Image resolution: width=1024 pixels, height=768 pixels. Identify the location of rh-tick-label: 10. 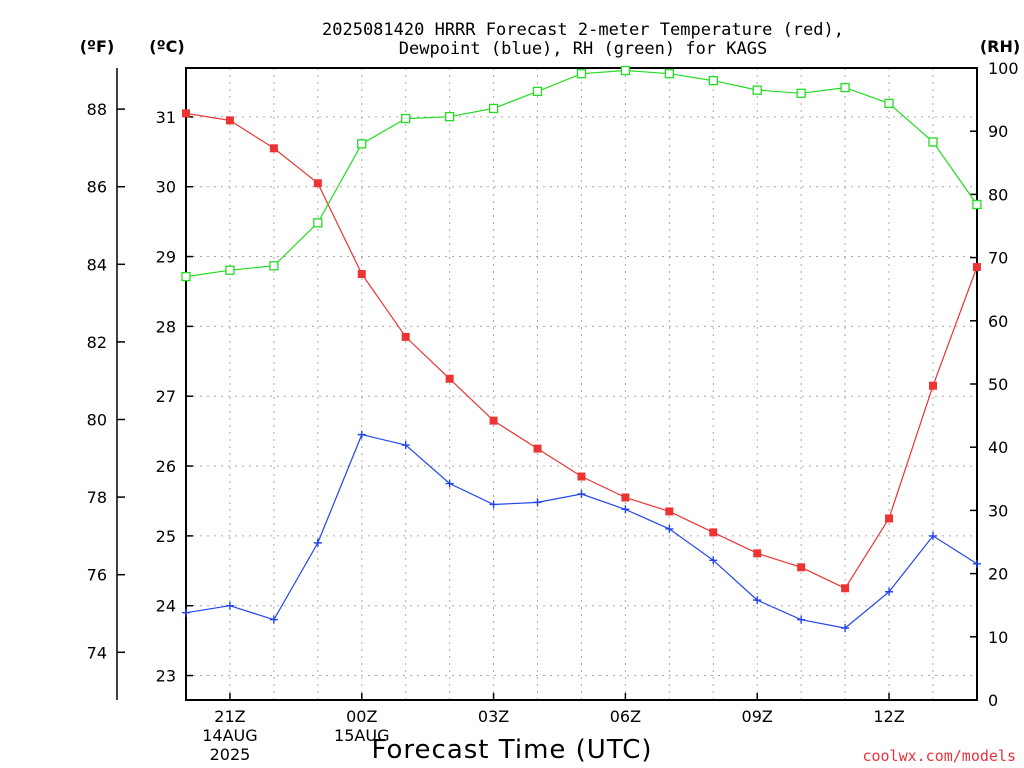
(998, 637).